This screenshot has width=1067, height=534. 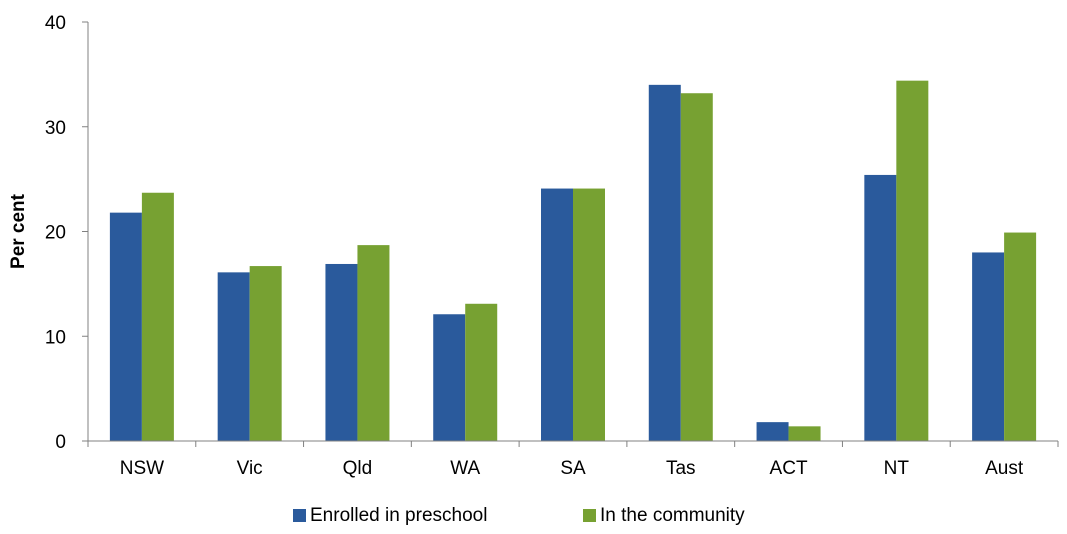 I want to click on legend-label-enrolled: Enrolled in preschool, so click(x=398, y=515).